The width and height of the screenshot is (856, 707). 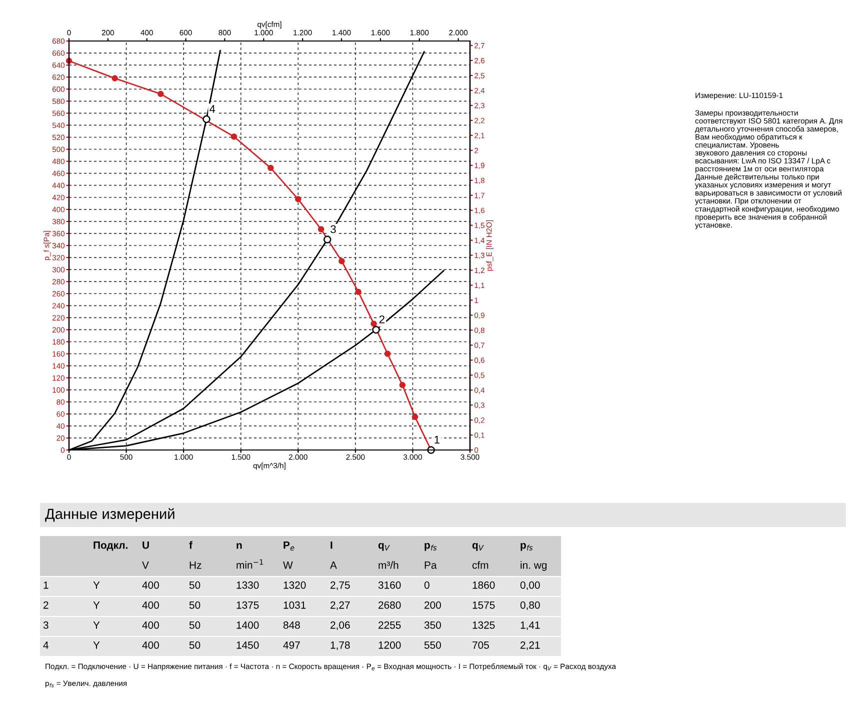 What do you see at coordinates (45, 645) in the screenshot?
I see `text: 4` at bounding box center [45, 645].